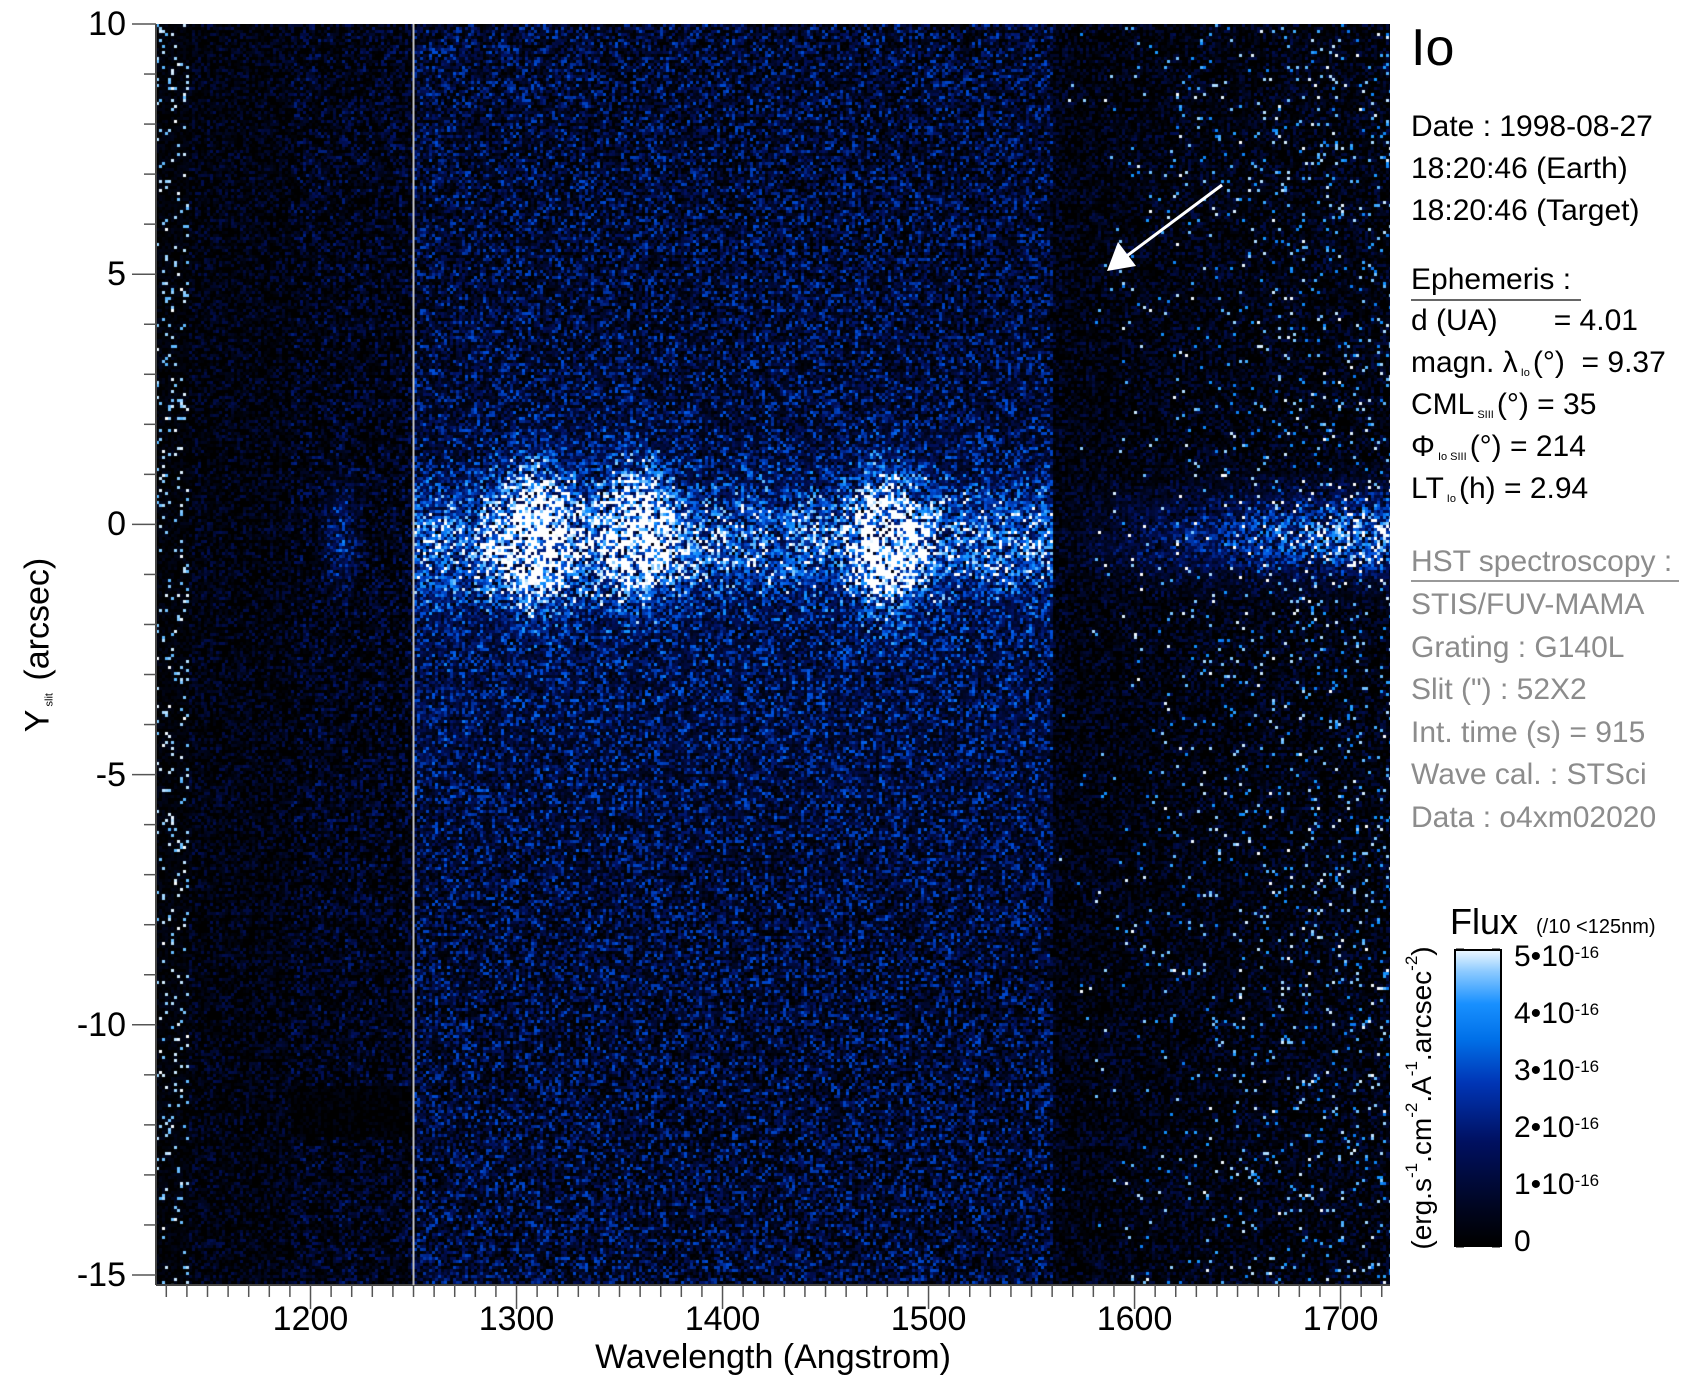 The width and height of the screenshot is (1695, 1389). I want to click on x-tick-label: 1600, so click(1134, 1319).